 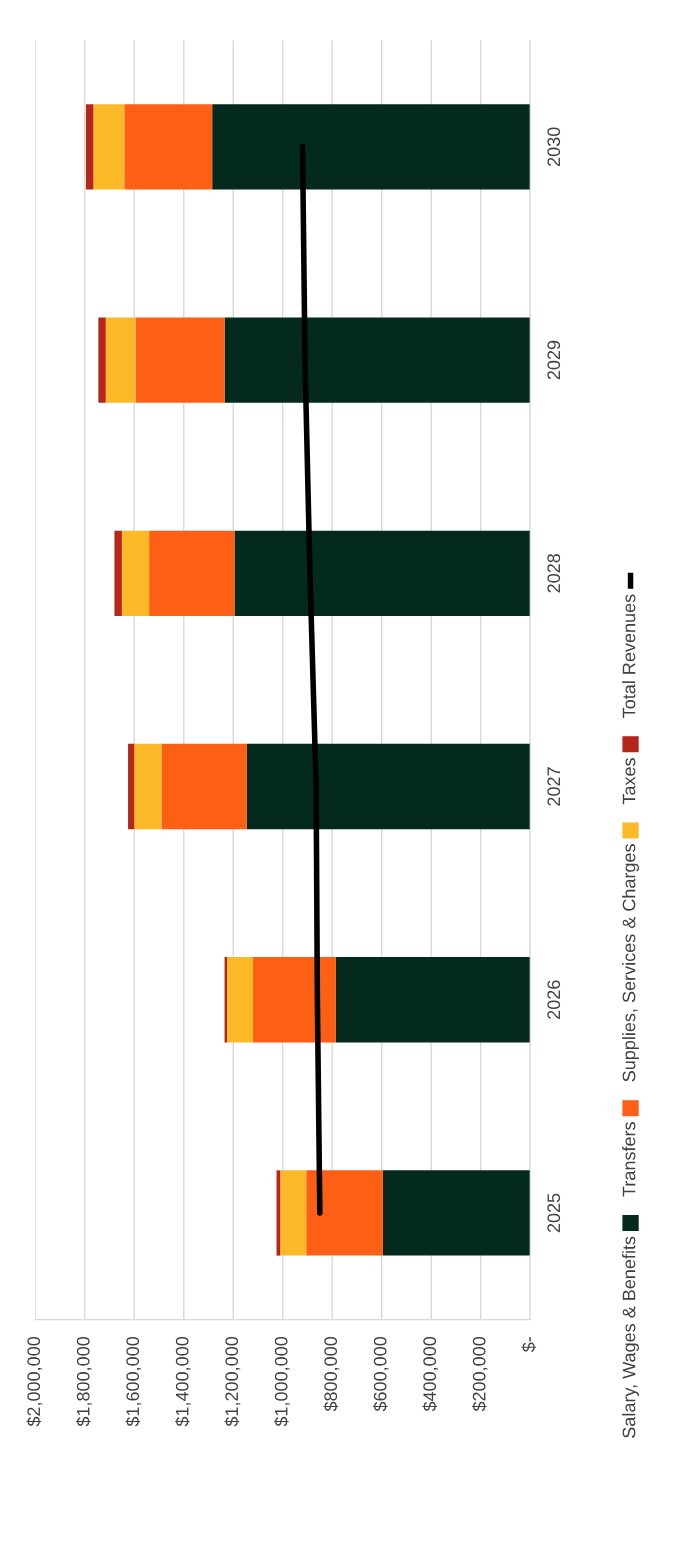 What do you see at coordinates (554, 573) in the screenshot?
I see `y-tick-label: 2028` at bounding box center [554, 573].